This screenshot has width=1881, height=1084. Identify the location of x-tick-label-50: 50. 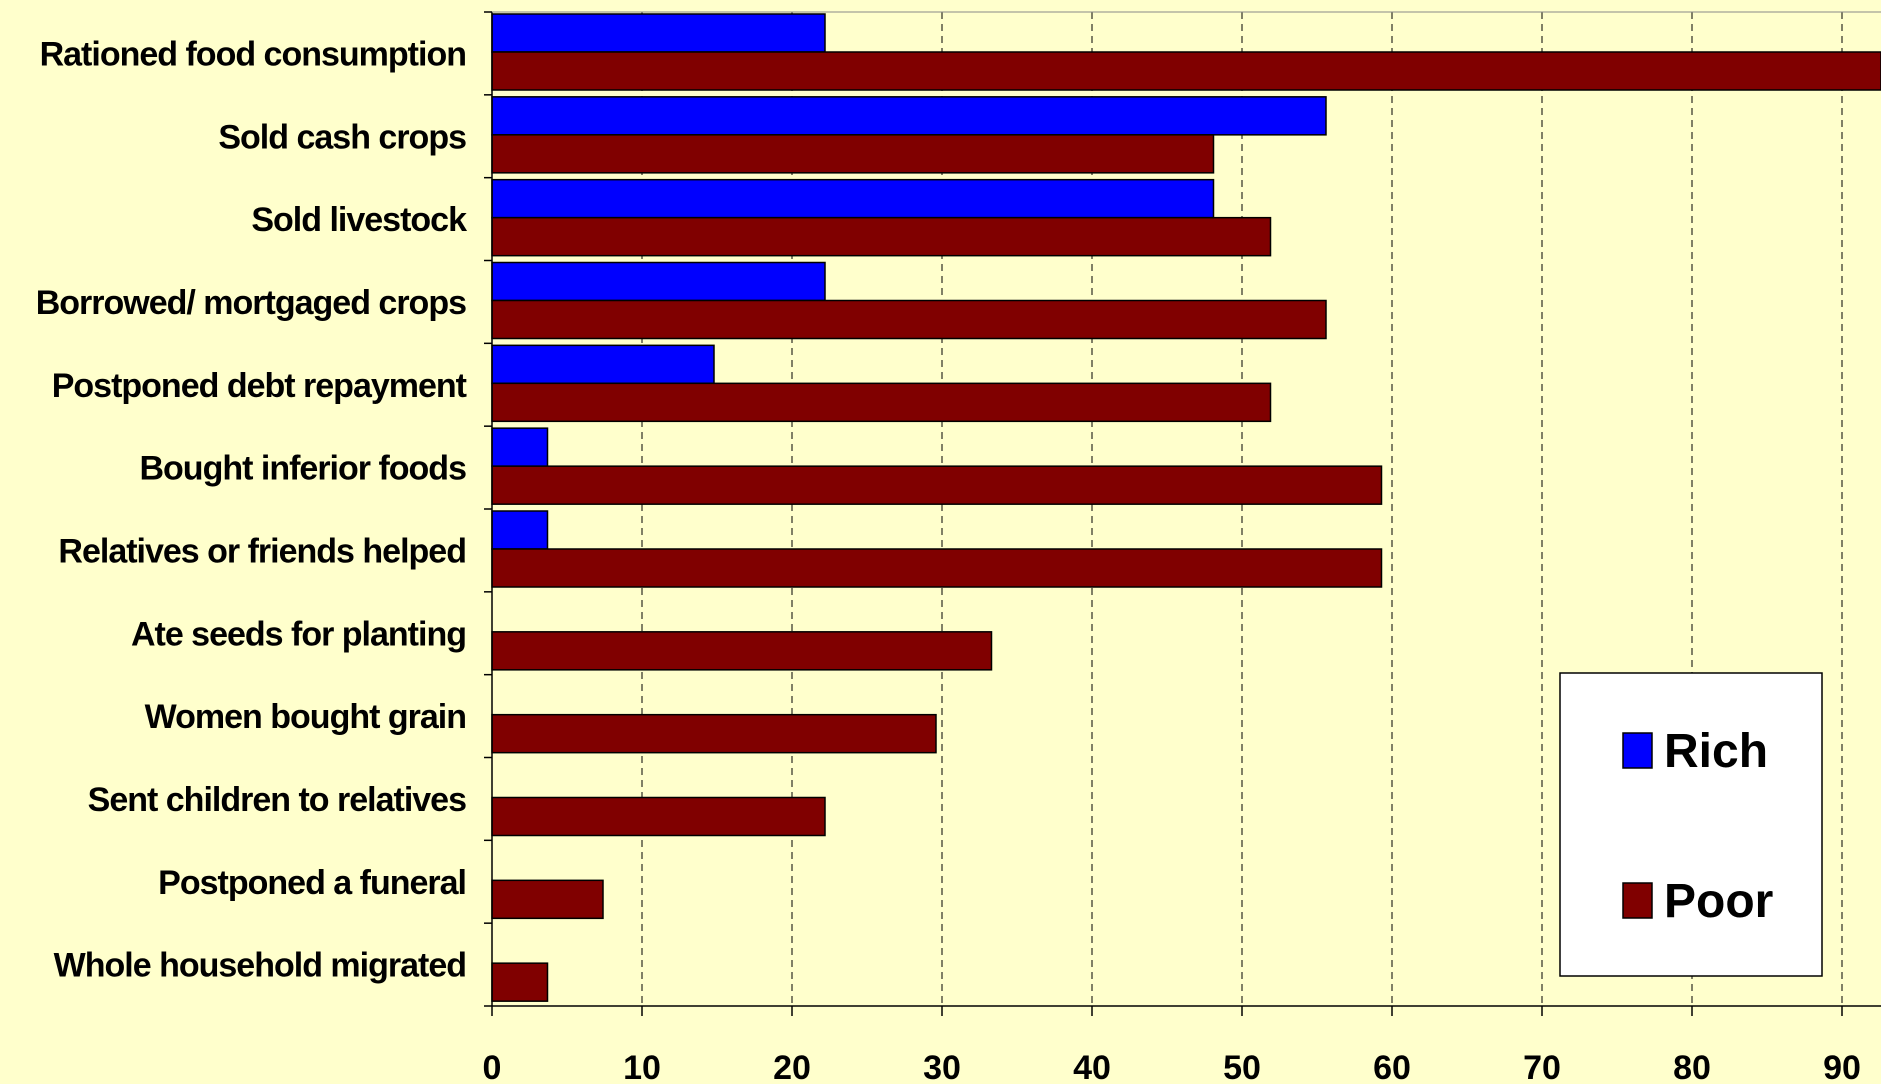
(1242, 1066).